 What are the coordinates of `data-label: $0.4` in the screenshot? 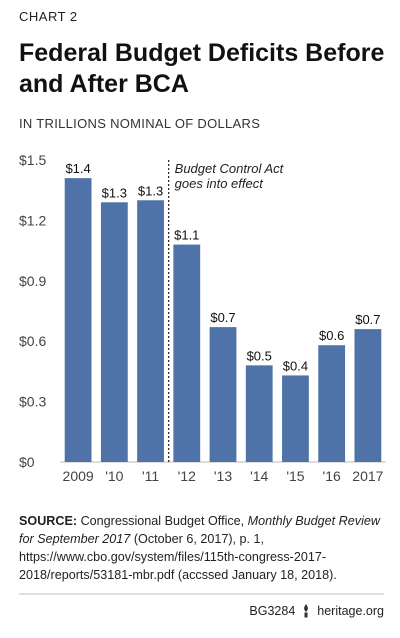 It's located at (295, 365).